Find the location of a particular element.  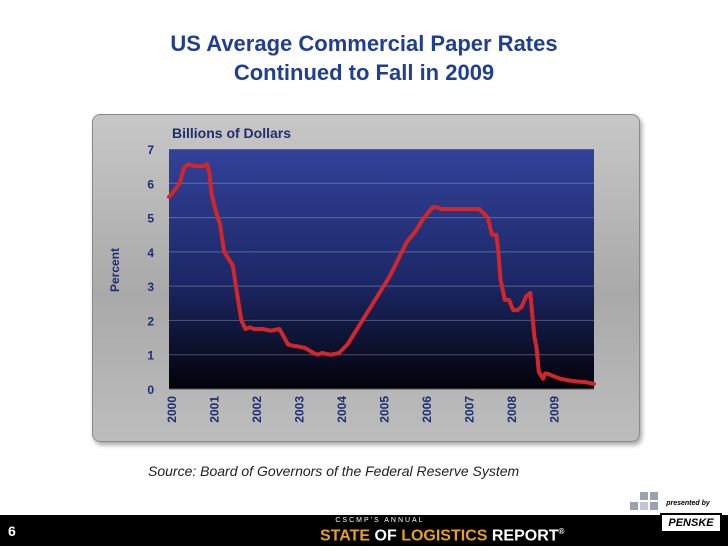

x-tick-label: 2008 is located at coordinates (512, 409).